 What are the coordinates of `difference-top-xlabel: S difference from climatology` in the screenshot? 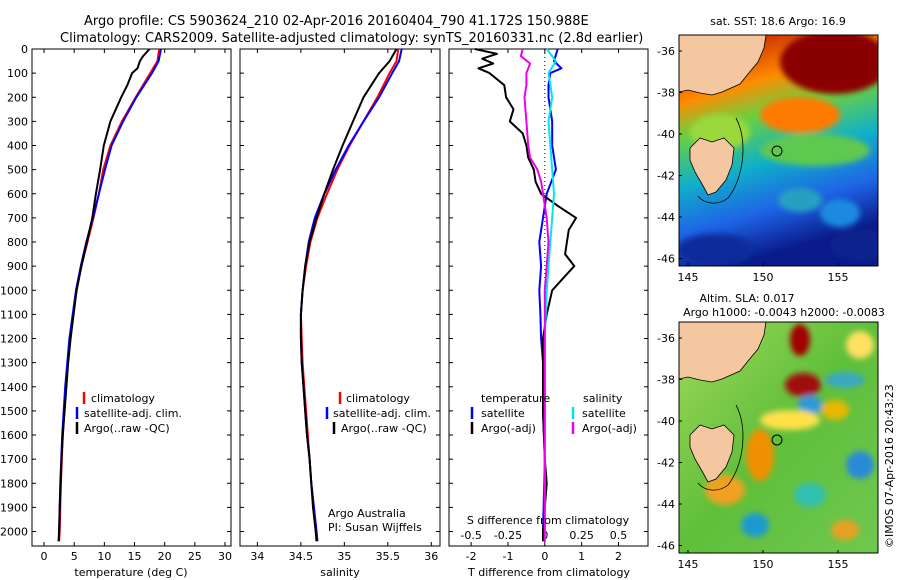 It's located at (548, 520).